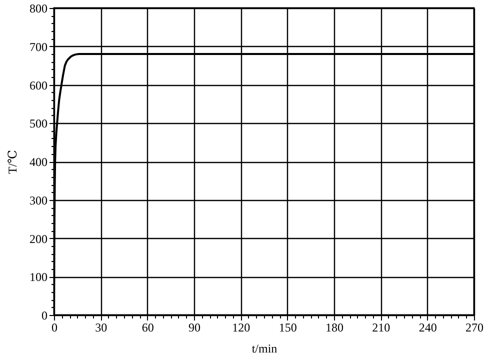 The image size is (485, 355). What do you see at coordinates (475, 327) in the screenshot?
I see `x-tick-label: 270` at bounding box center [475, 327].